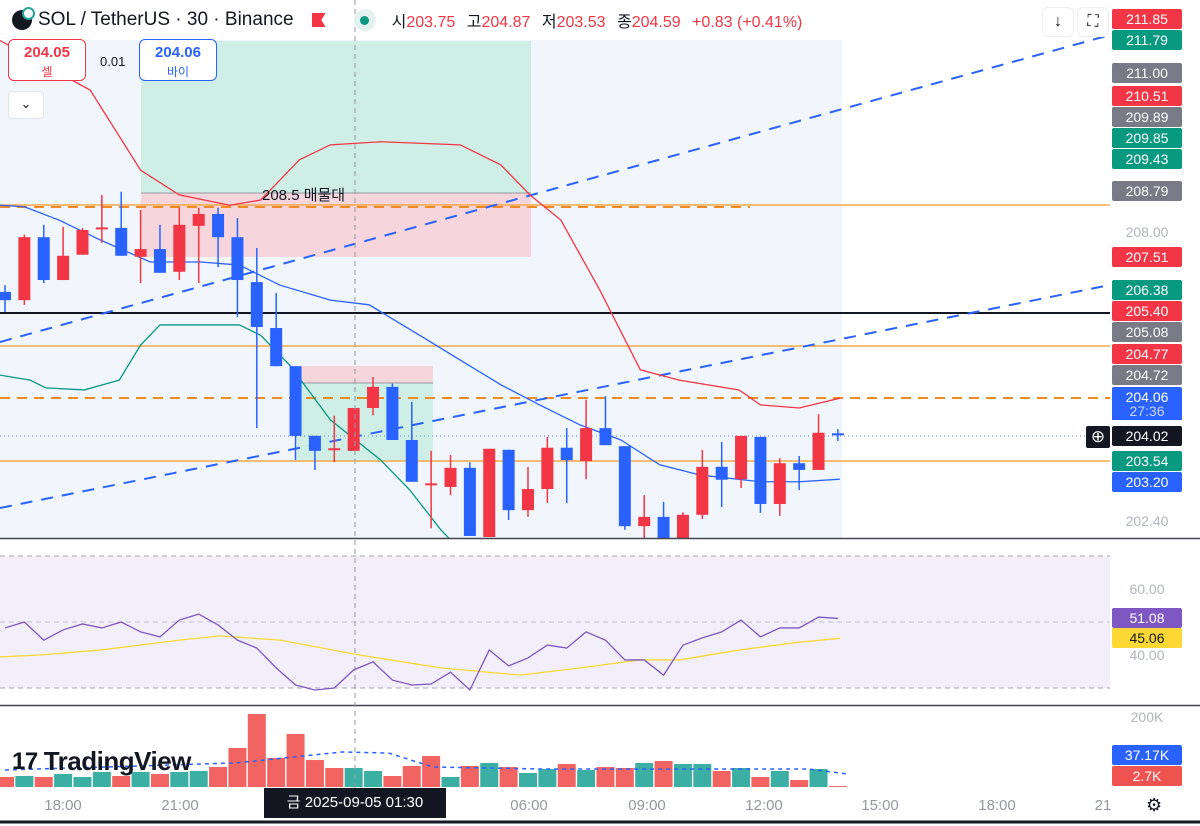 The width and height of the screenshot is (1200, 826). I want to click on high-value: 204.87, so click(506, 22).